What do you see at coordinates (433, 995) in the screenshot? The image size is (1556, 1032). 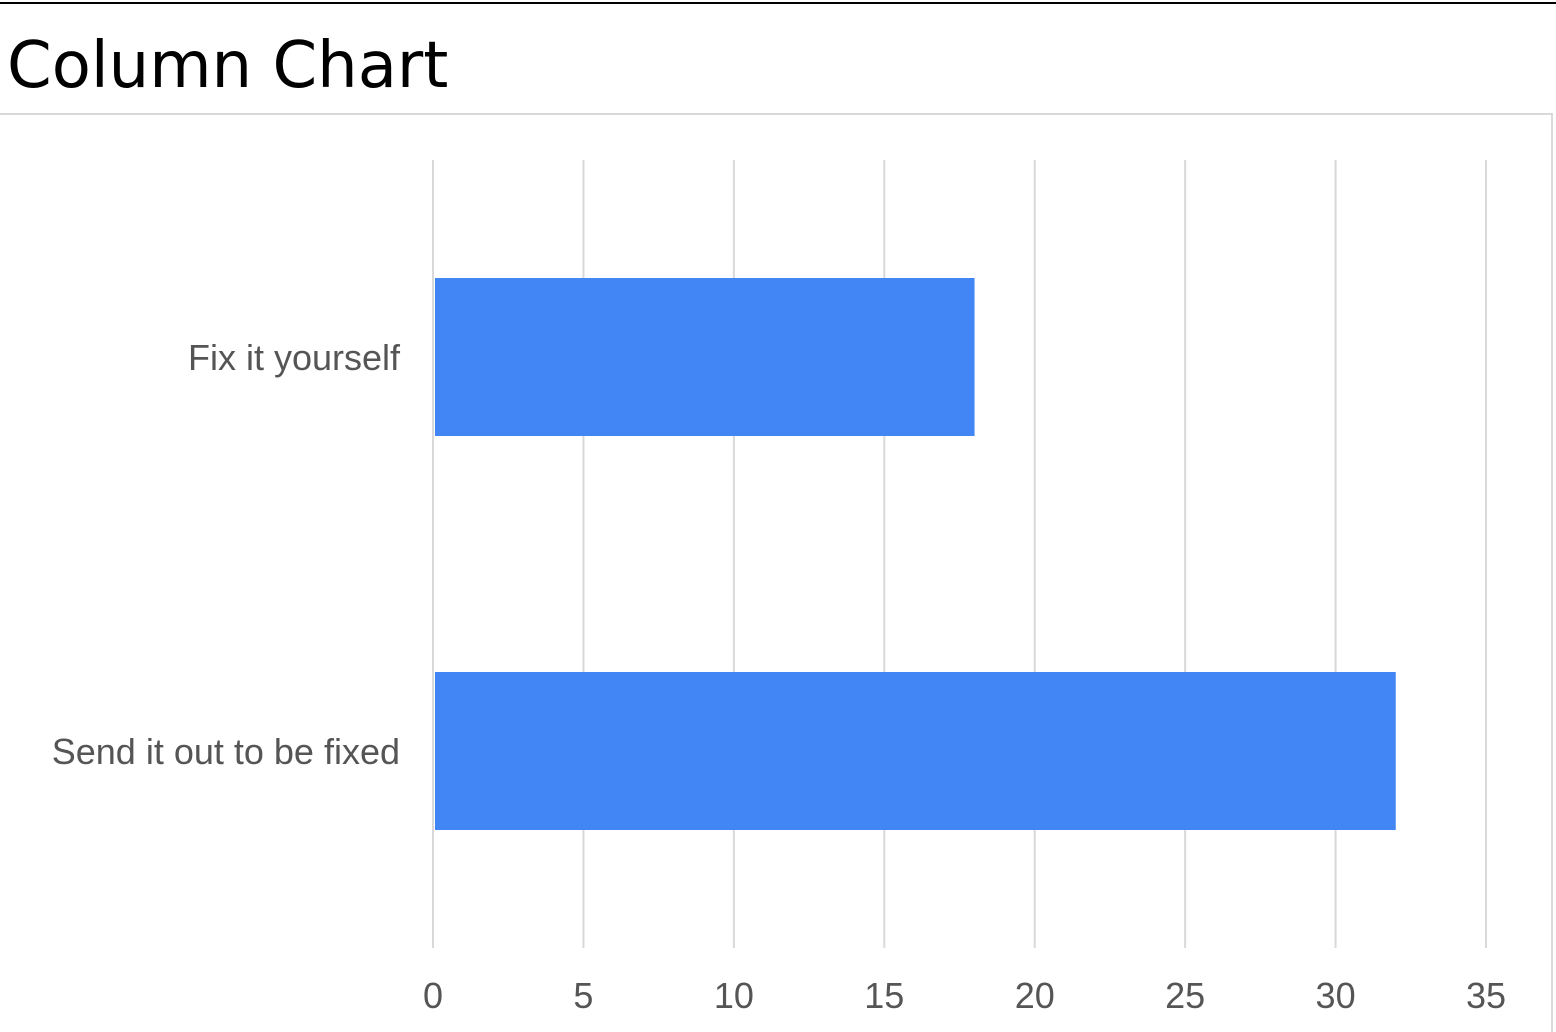 I see `x-tick-label: 0` at bounding box center [433, 995].